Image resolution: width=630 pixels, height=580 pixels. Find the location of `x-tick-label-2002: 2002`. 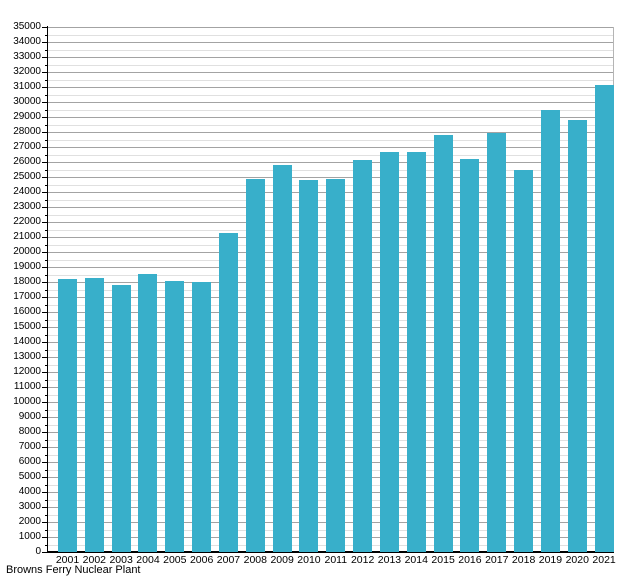

x-tick-label-2002: 2002 is located at coordinates (94, 560).